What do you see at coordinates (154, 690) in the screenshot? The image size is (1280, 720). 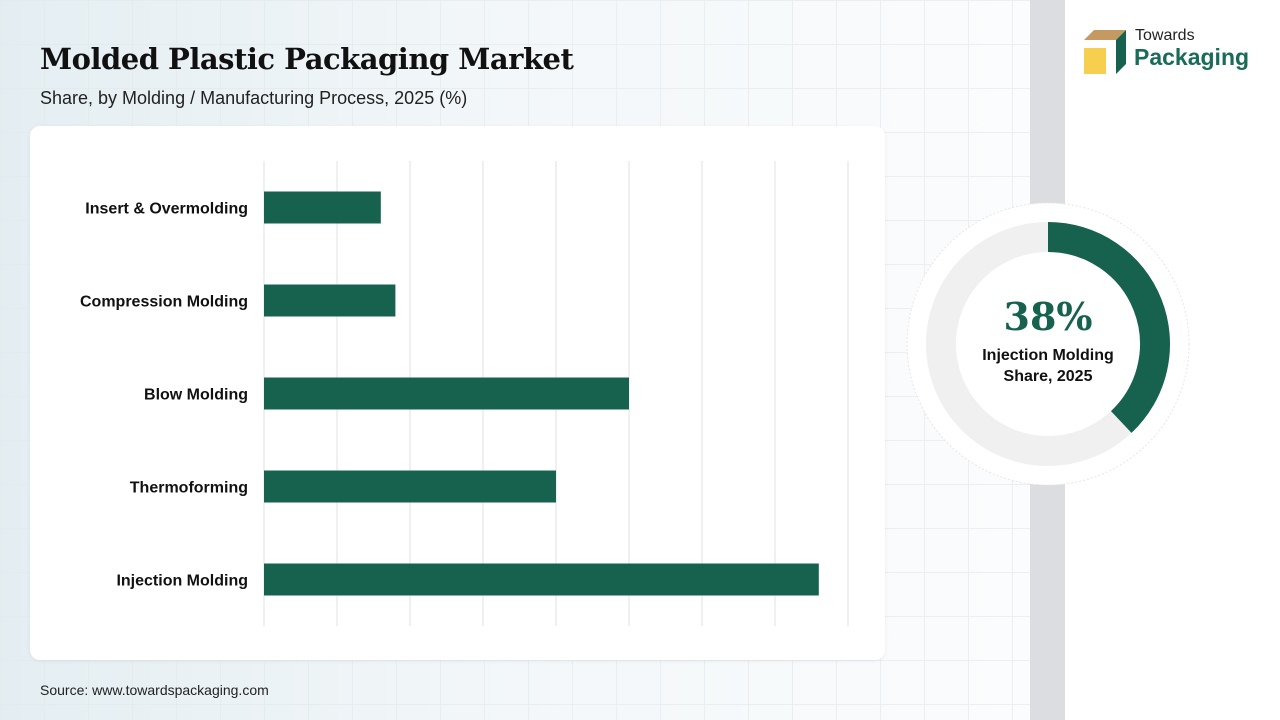 I see `source-note: Source: www.towardspackaging.com` at bounding box center [154, 690].